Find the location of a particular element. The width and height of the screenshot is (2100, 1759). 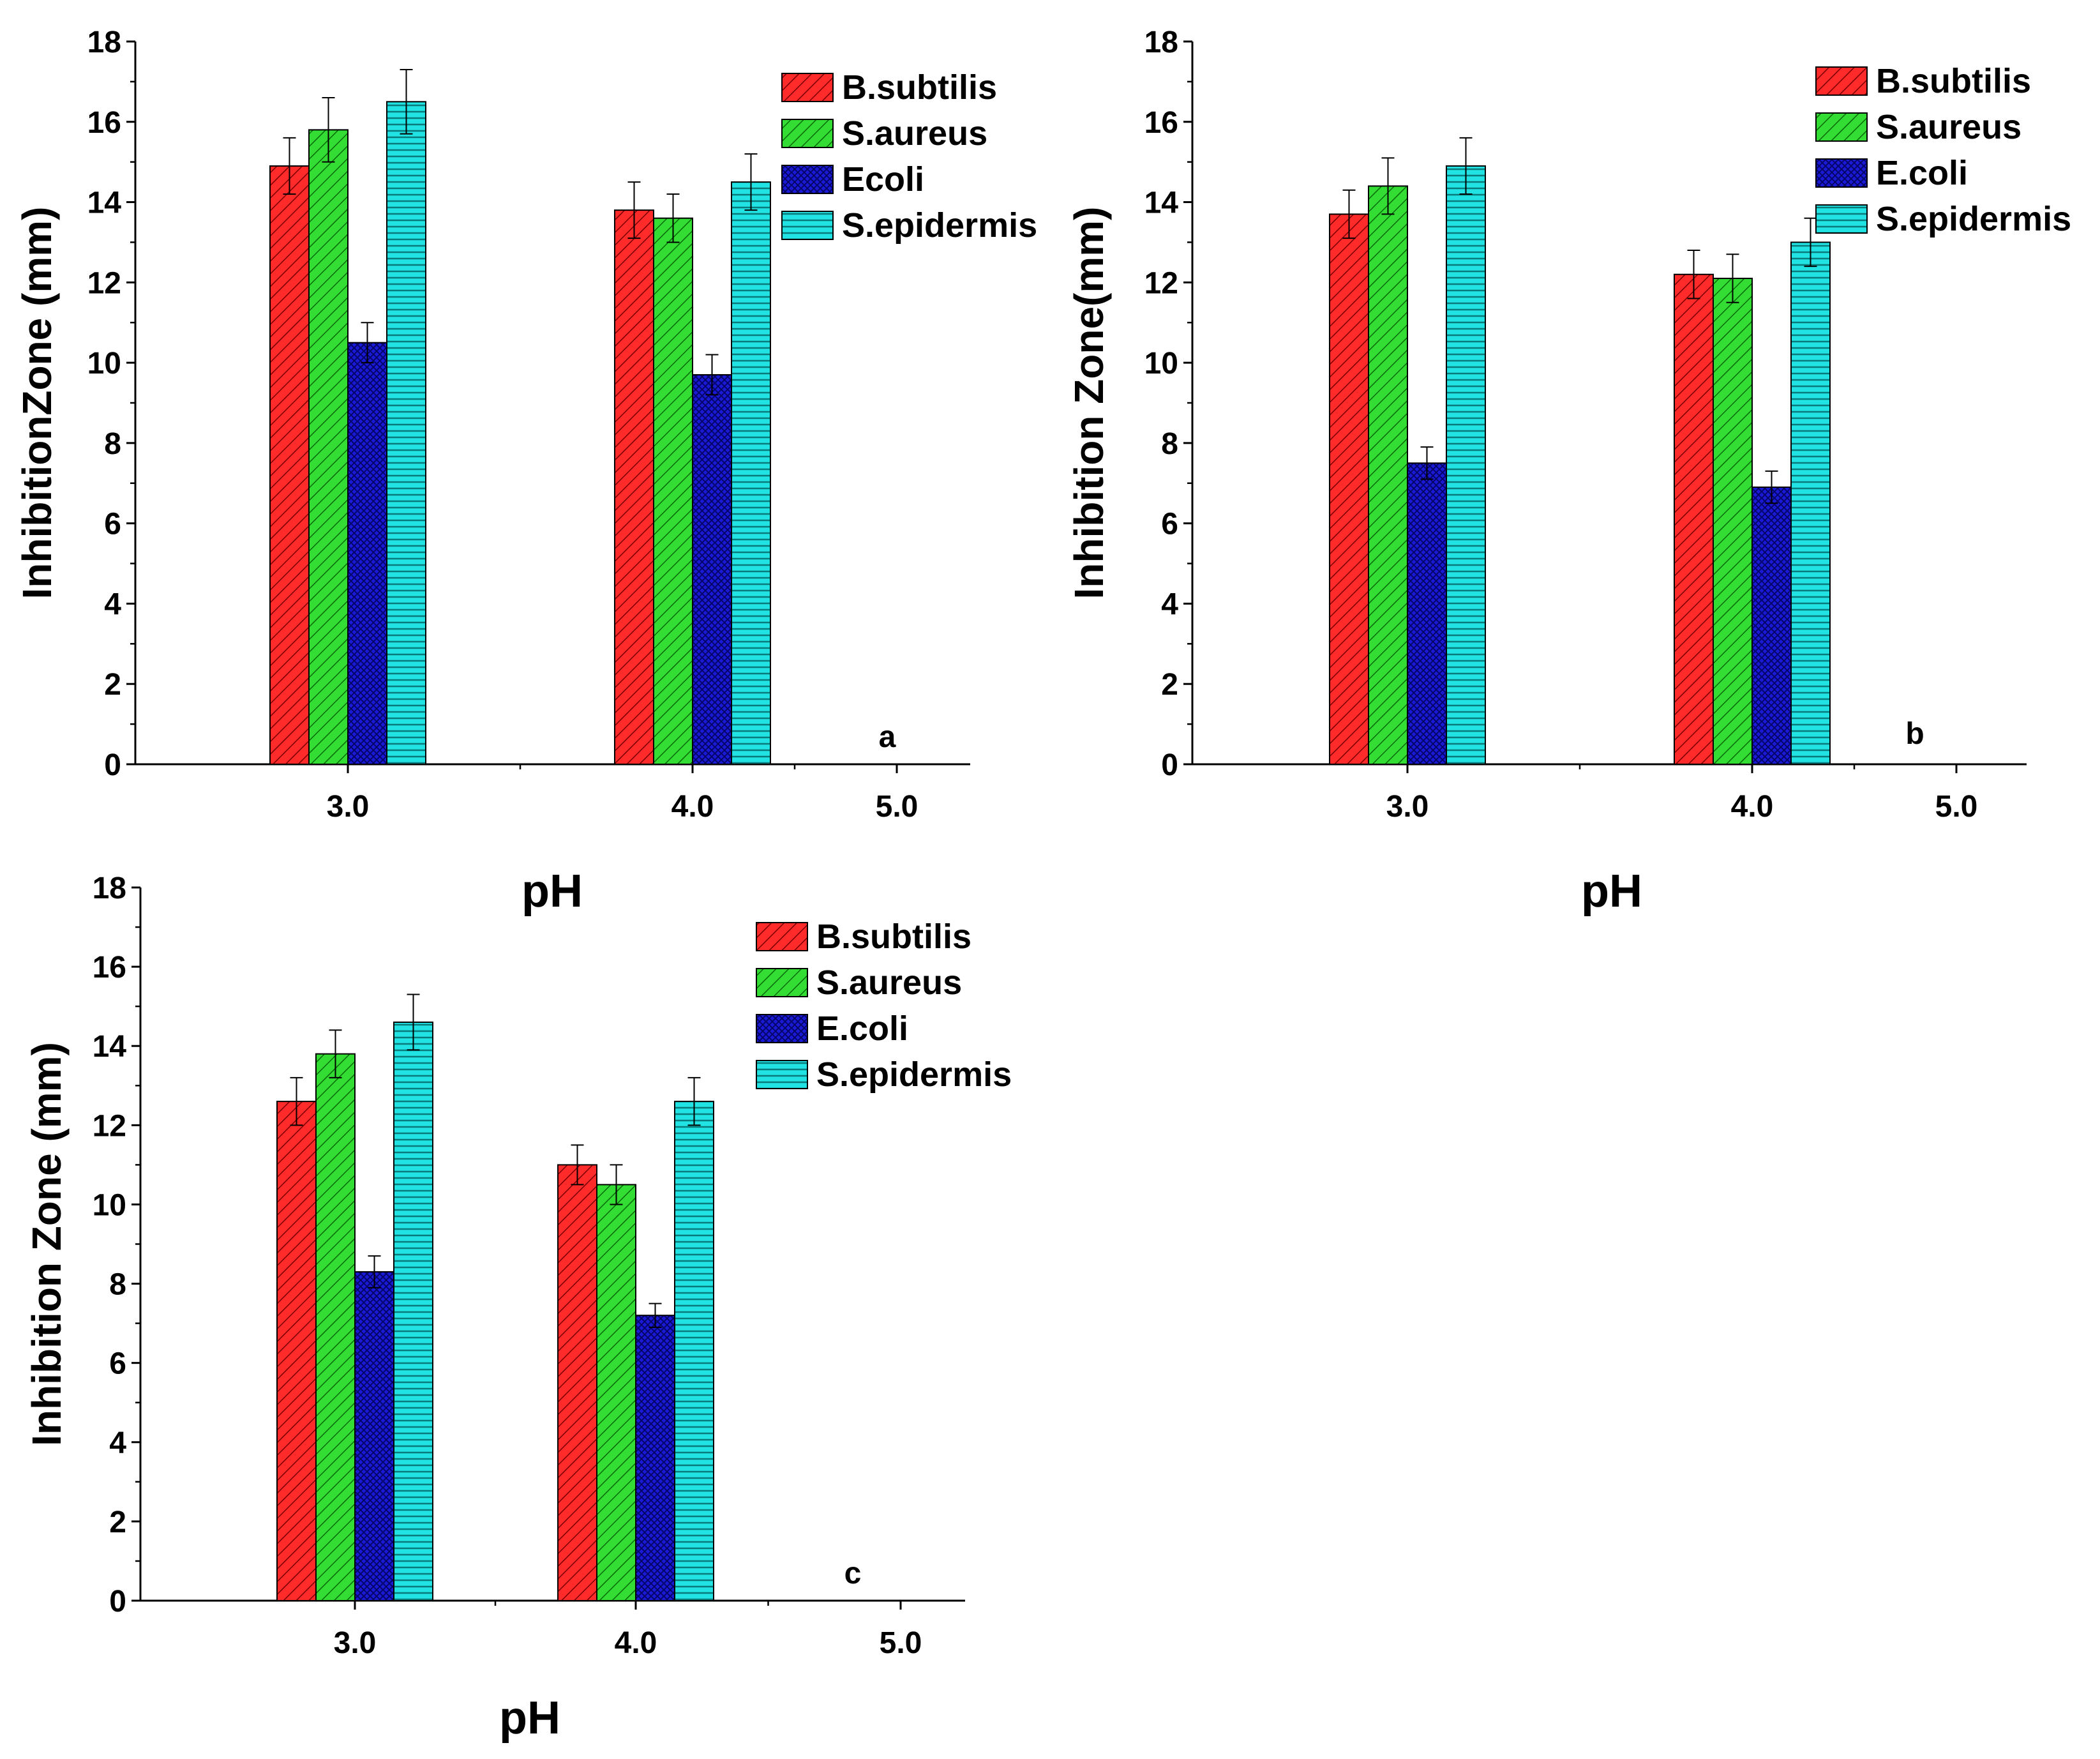

legend-label: Ecoli is located at coordinates (883, 179).